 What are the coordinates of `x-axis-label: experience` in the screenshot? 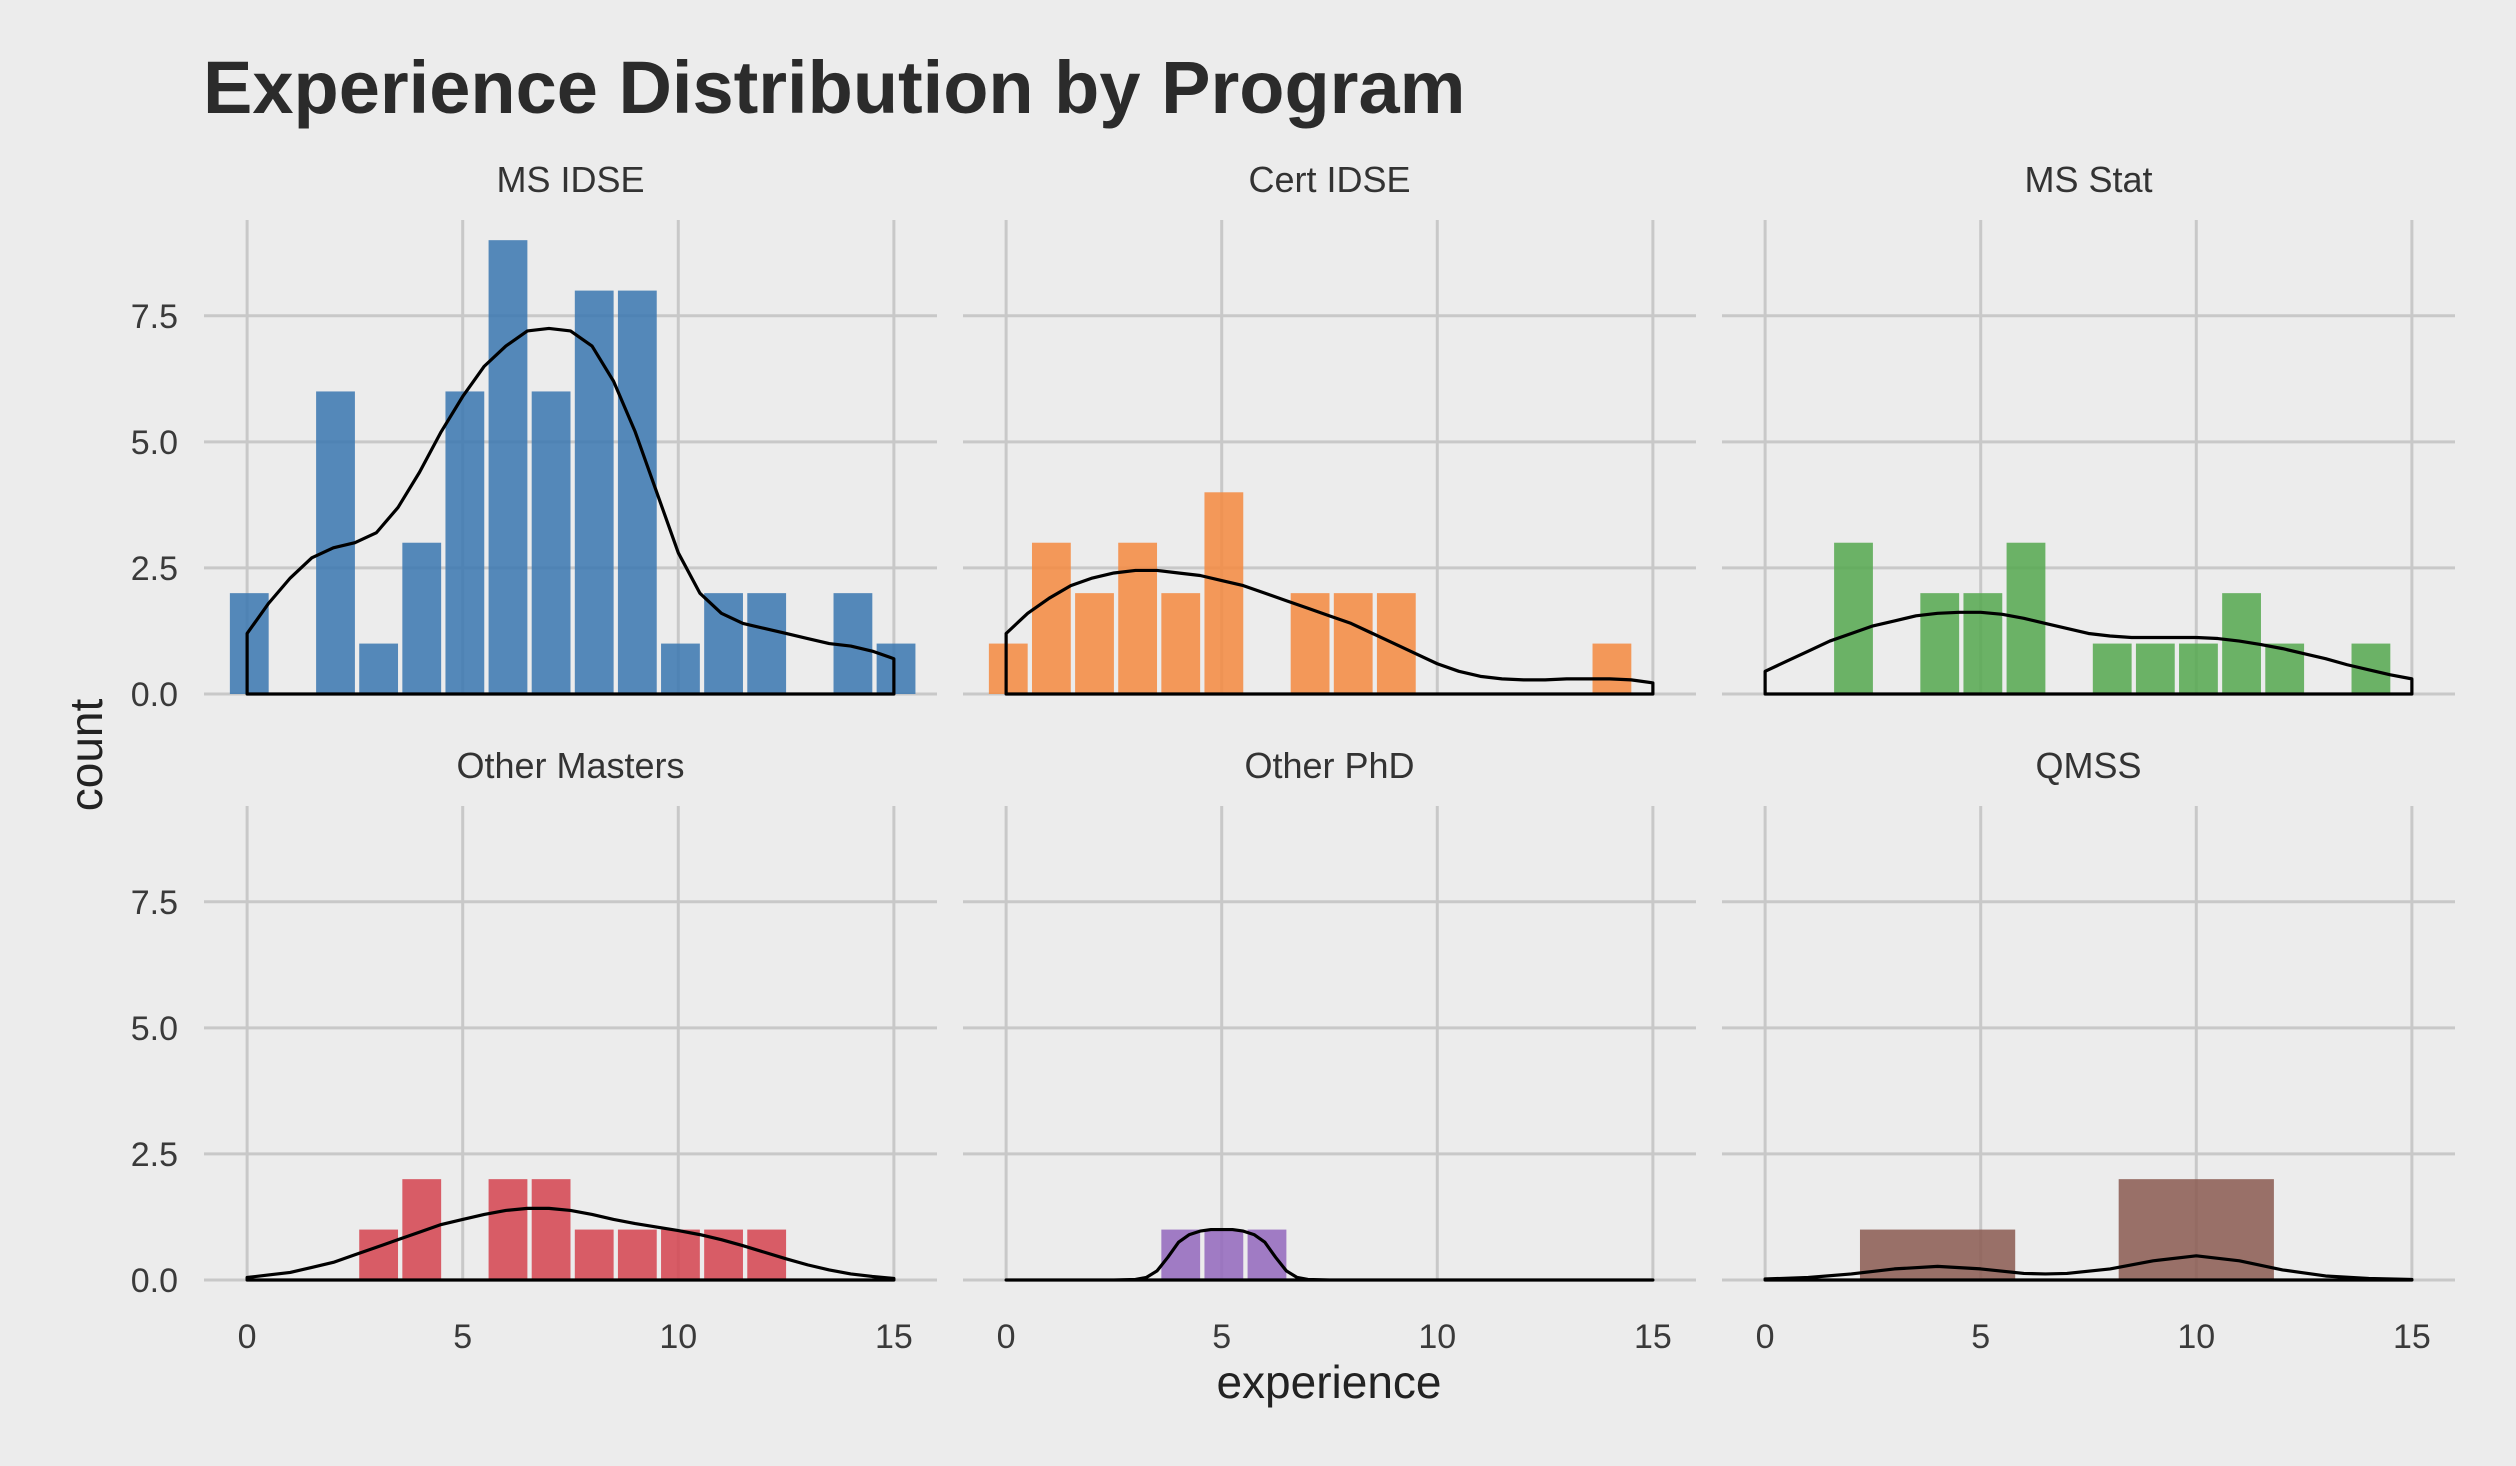 It's located at (1328, 1382).